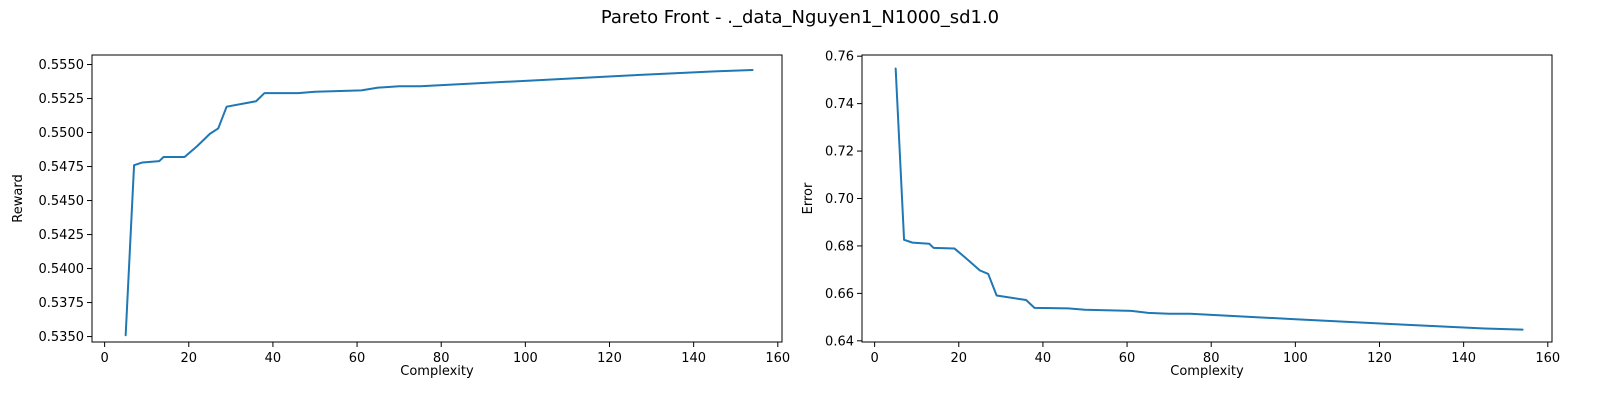  I want to click on error-x-tick-label: 140, so click(1463, 358).